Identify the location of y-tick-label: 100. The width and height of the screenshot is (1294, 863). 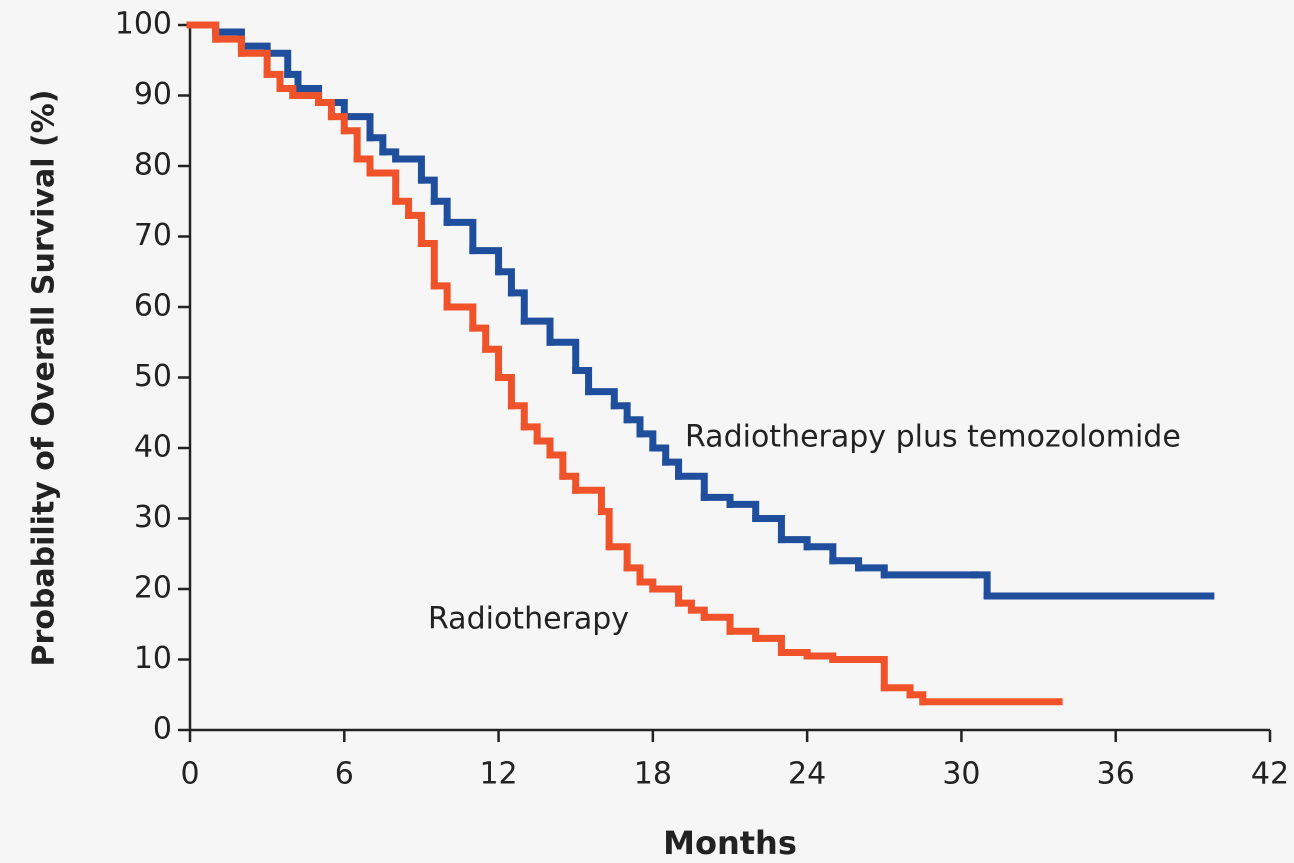
(143, 24).